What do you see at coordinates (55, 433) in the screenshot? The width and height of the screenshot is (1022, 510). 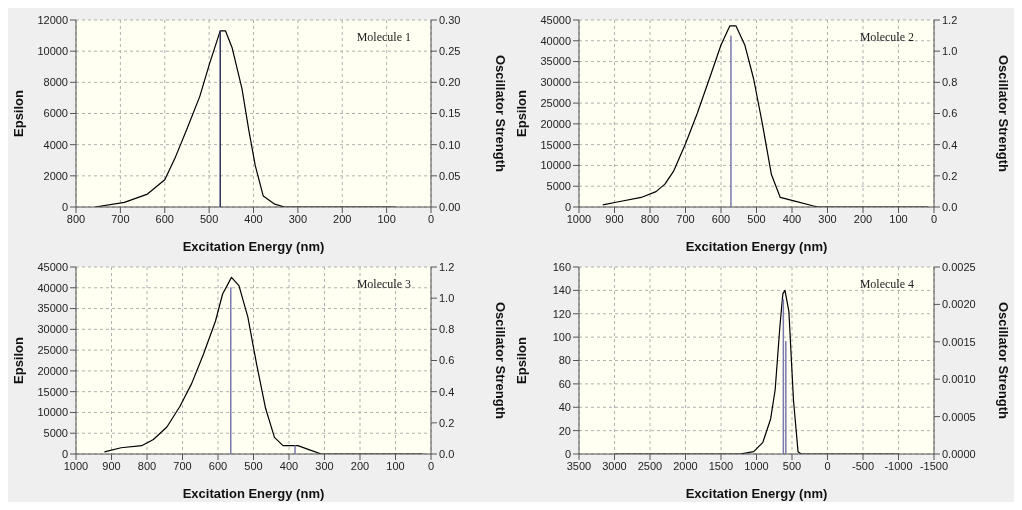 I see `y-tick-label: 5000` at bounding box center [55, 433].